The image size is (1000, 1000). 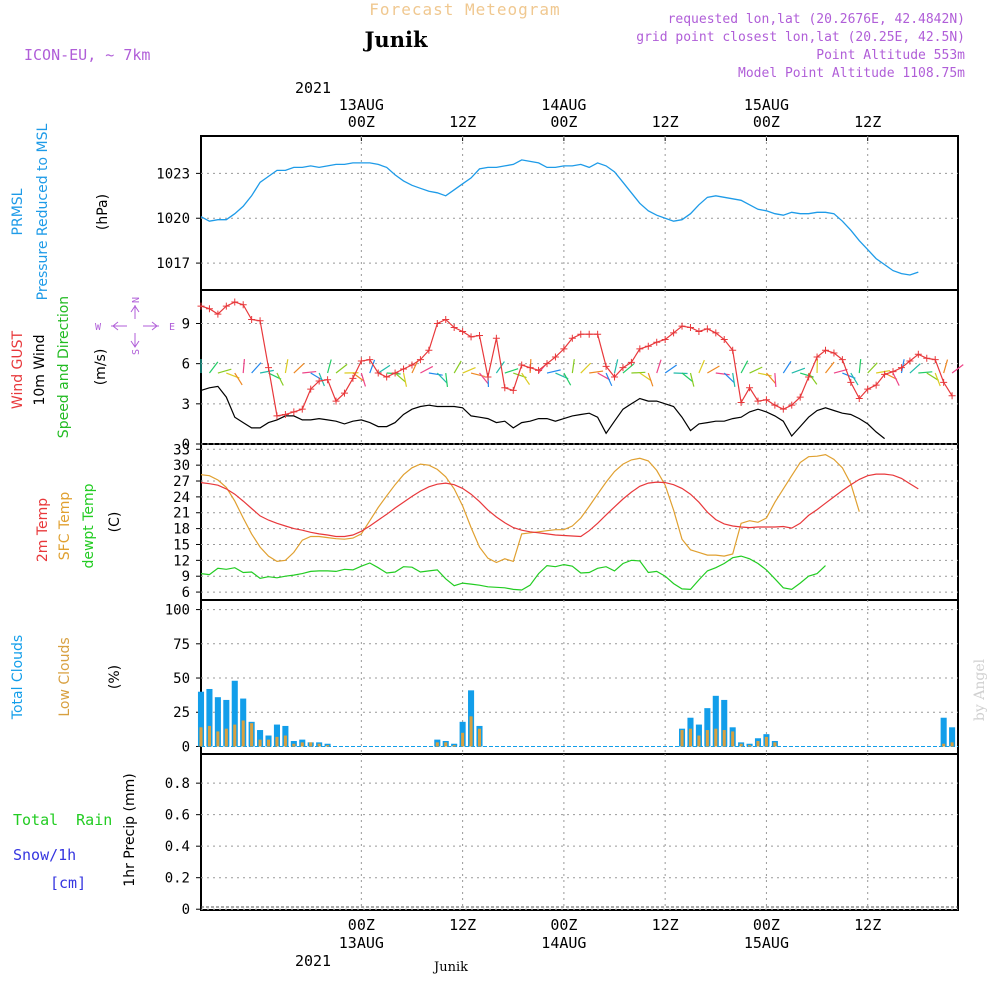 What do you see at coordinates (18, 369) in the screenshot?
I see `wind-gust-label: Wind GUST` at bounding box center [18, 369].